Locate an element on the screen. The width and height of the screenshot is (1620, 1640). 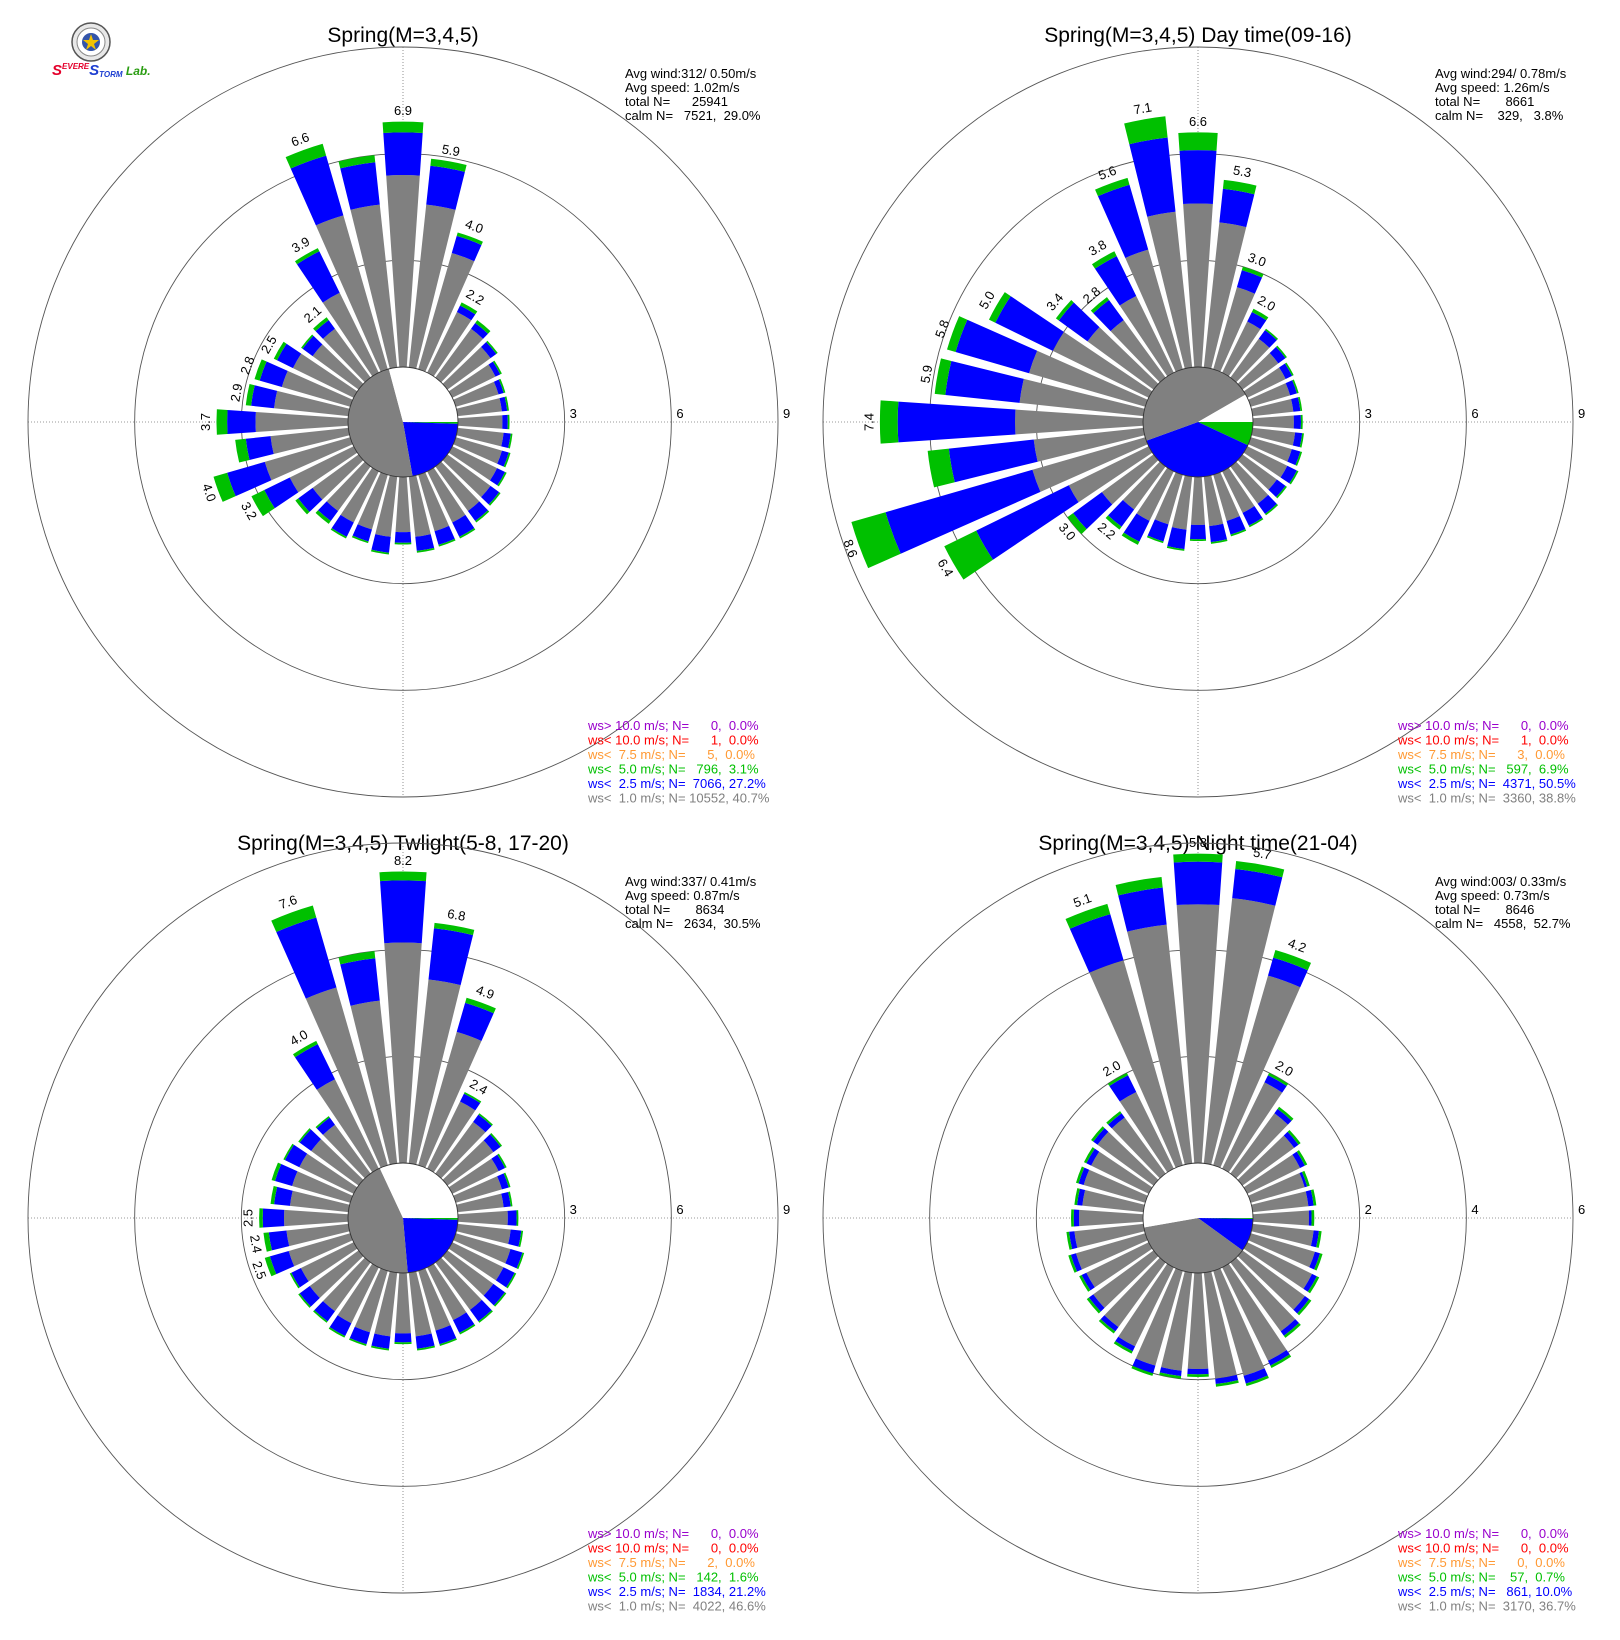
bar-value-label: 5.8 is located at coordinates (942, 329).